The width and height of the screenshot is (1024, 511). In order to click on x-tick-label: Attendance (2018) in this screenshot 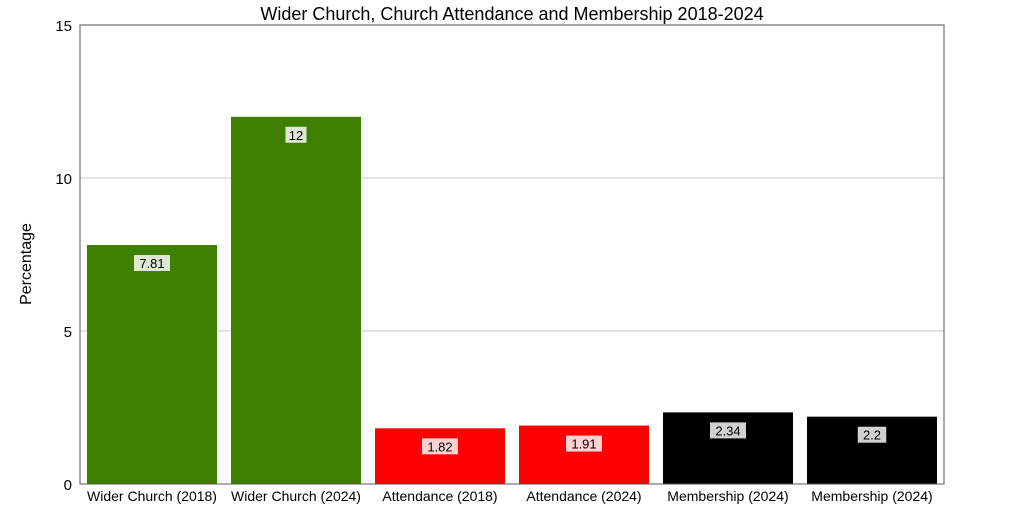, I will do `click(439, 496)`.